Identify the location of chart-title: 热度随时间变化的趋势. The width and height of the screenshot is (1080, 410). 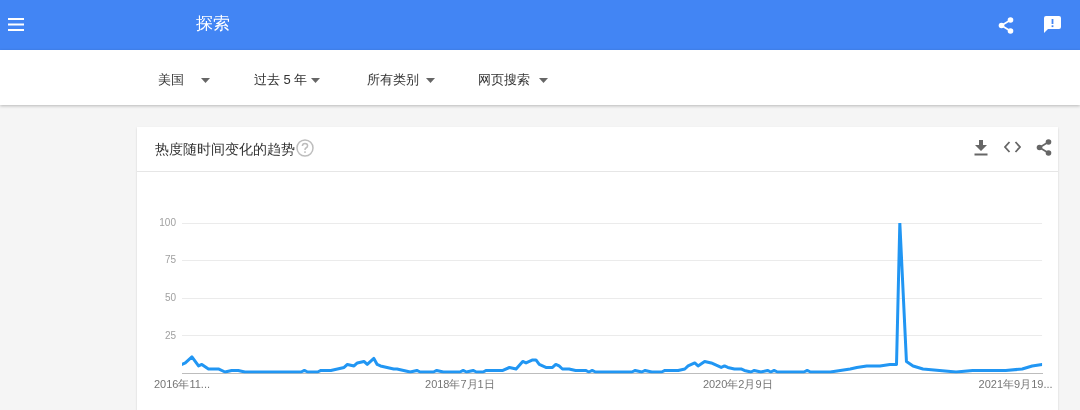
(225, 149).